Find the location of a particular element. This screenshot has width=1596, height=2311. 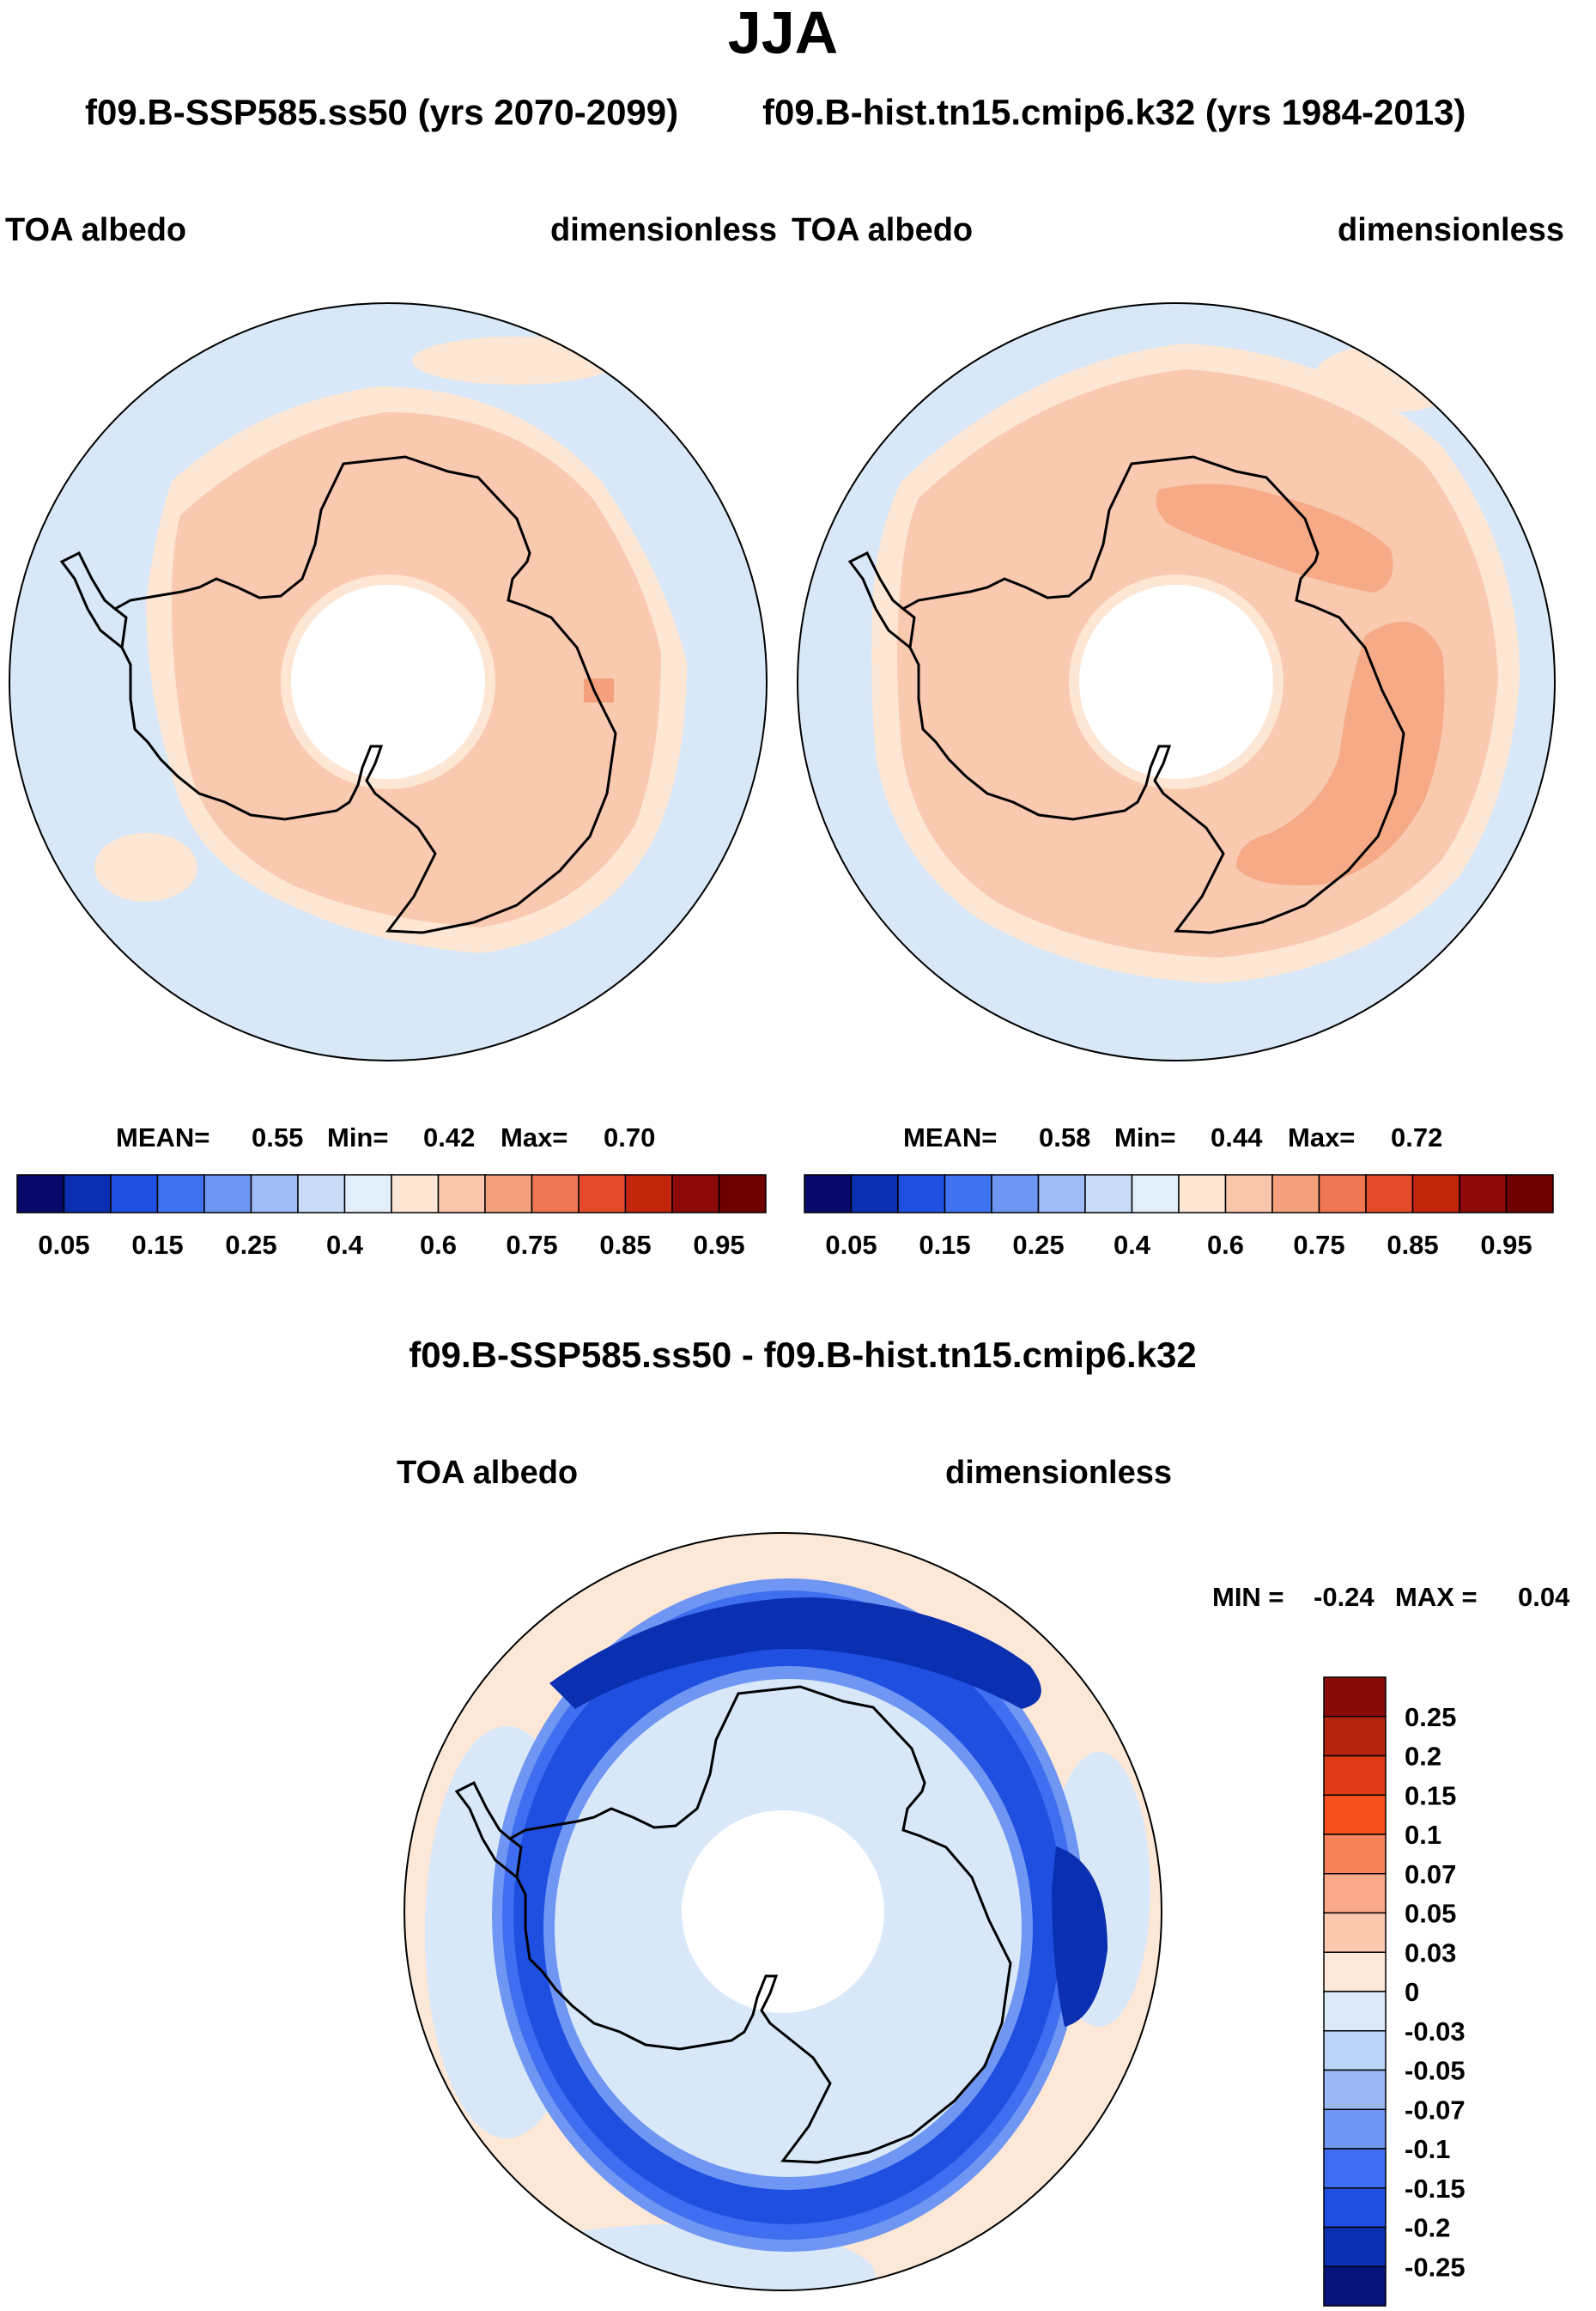

diff-colorbar-tick-label: -0.07 is located at coordinates (1435, 2110).